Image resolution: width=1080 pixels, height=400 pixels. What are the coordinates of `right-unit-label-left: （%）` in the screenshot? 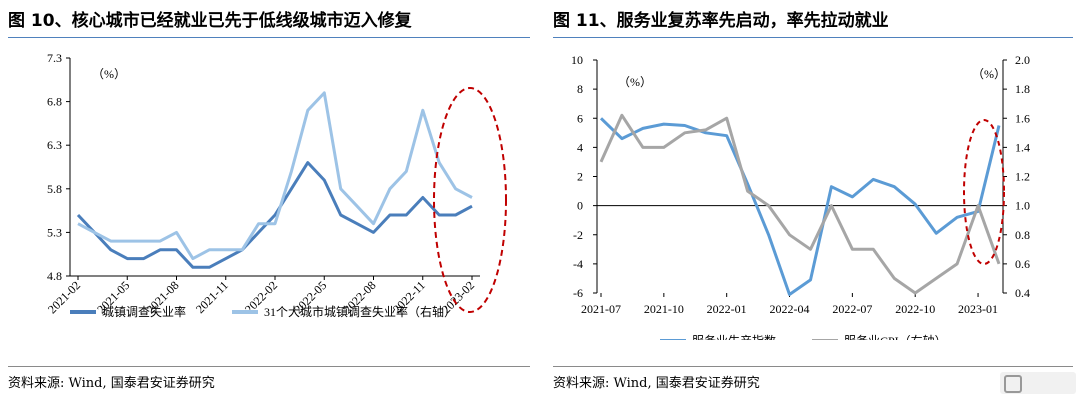 It's located at (635, 82).